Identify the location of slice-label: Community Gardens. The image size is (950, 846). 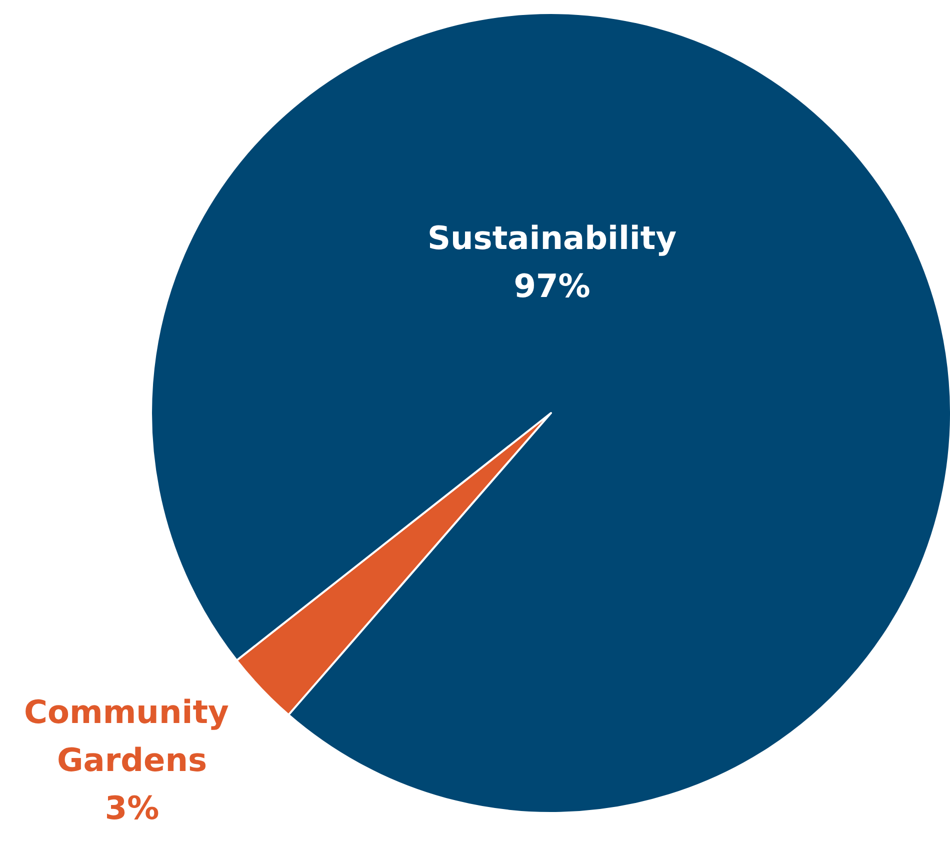
(132, 736).